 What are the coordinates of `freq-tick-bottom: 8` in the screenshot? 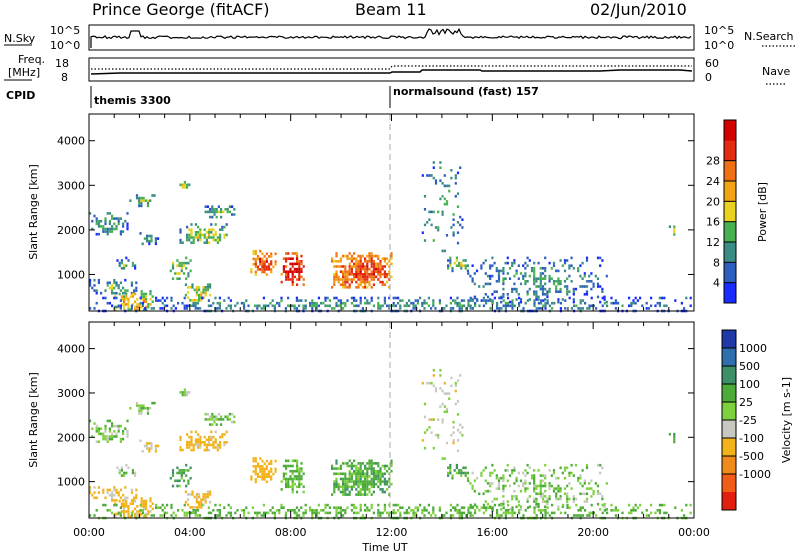 It's located at (64, 77).